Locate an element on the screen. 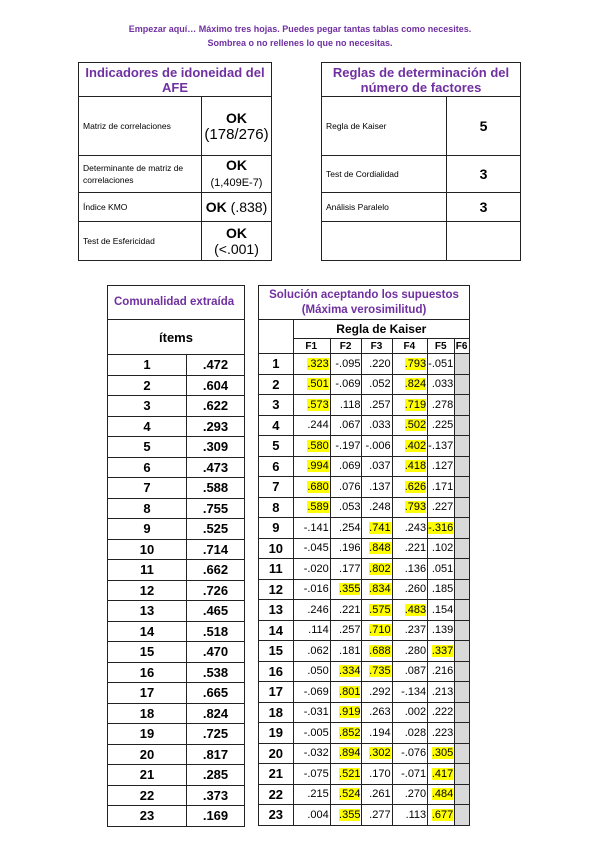  item-number: 17 is located at coordinates (147, 693).